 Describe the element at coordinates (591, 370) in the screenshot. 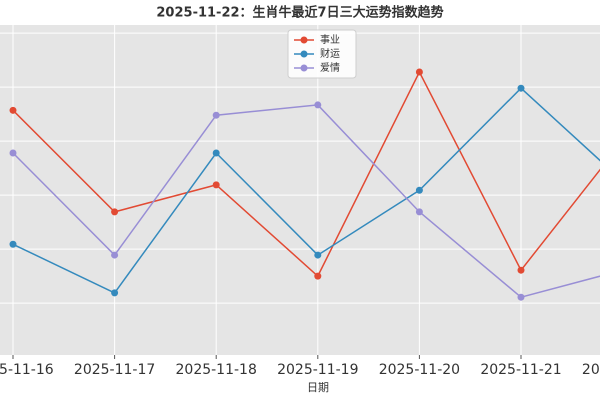

I see `x-tick-label: 2025-11-22` at that location.